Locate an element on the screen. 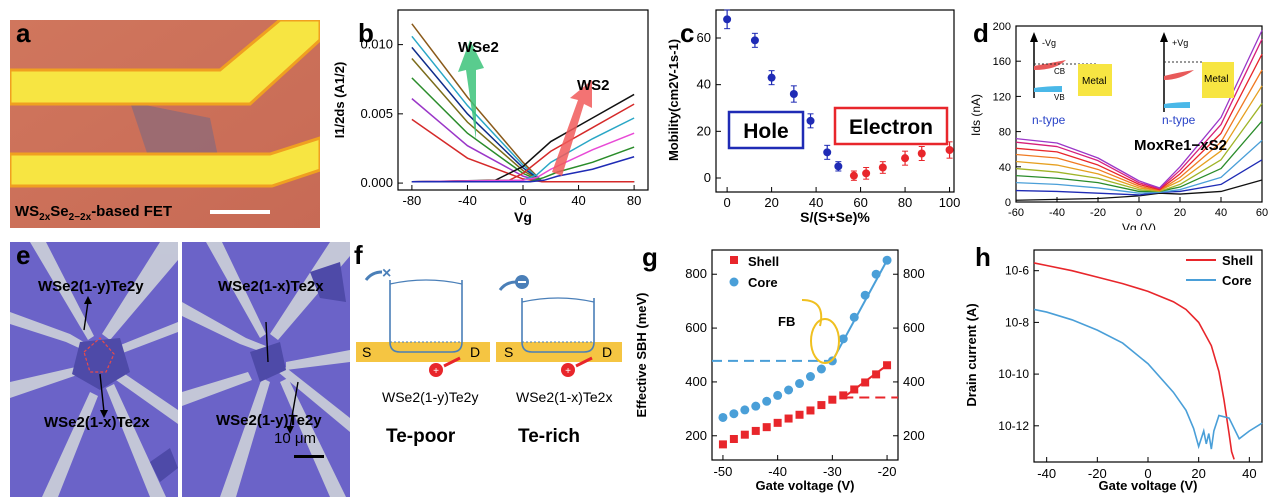 This screenshot has height=502, width=1269. panel-d-xlabel: Vg (V) is located at coordinates (1139, 225).